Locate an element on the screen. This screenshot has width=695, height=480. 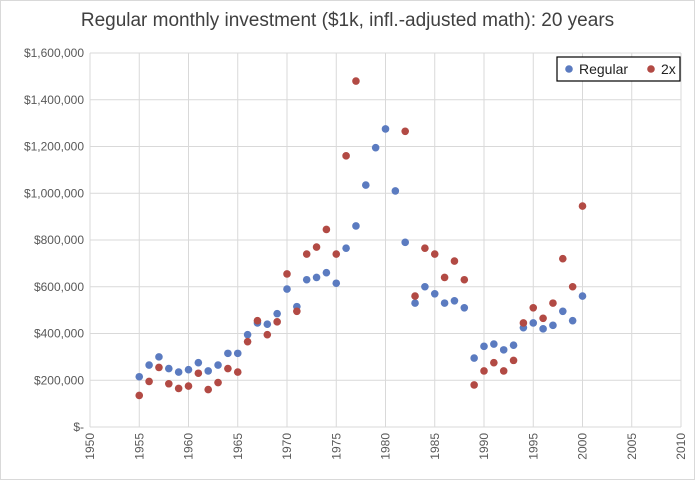
x-tick-label: 1980 is located at coordinates (386, 446).